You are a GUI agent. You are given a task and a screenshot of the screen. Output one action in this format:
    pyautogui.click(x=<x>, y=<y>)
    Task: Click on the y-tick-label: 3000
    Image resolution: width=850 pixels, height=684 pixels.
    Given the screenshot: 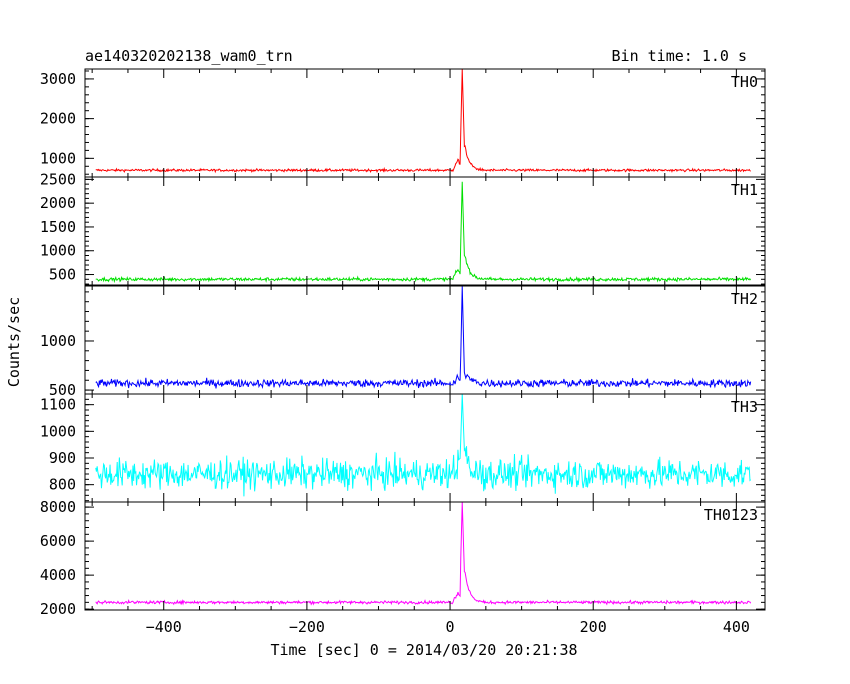 What is the action you would take?
    pyautogui.click(x=58, y=79)
    